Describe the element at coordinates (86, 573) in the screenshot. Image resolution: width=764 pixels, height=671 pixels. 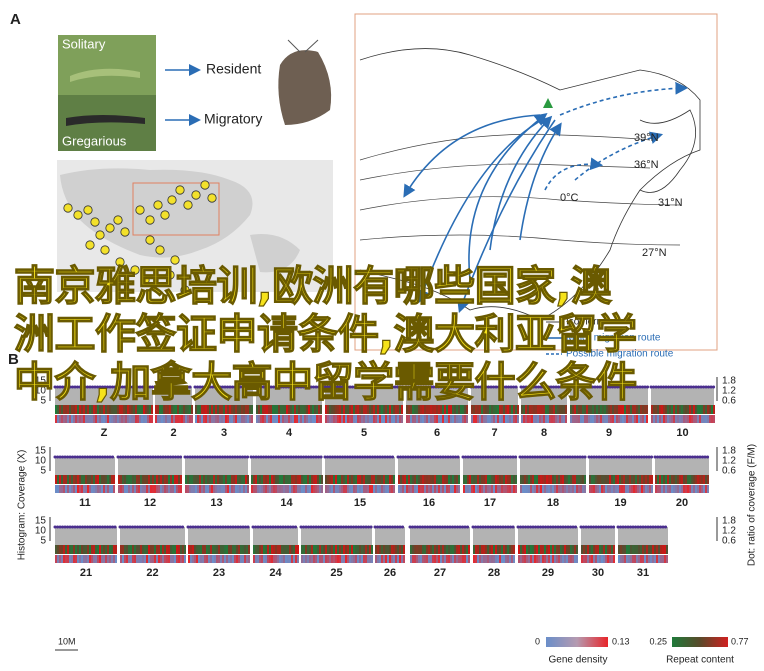
I see `chromosome-label: 21` at that location.